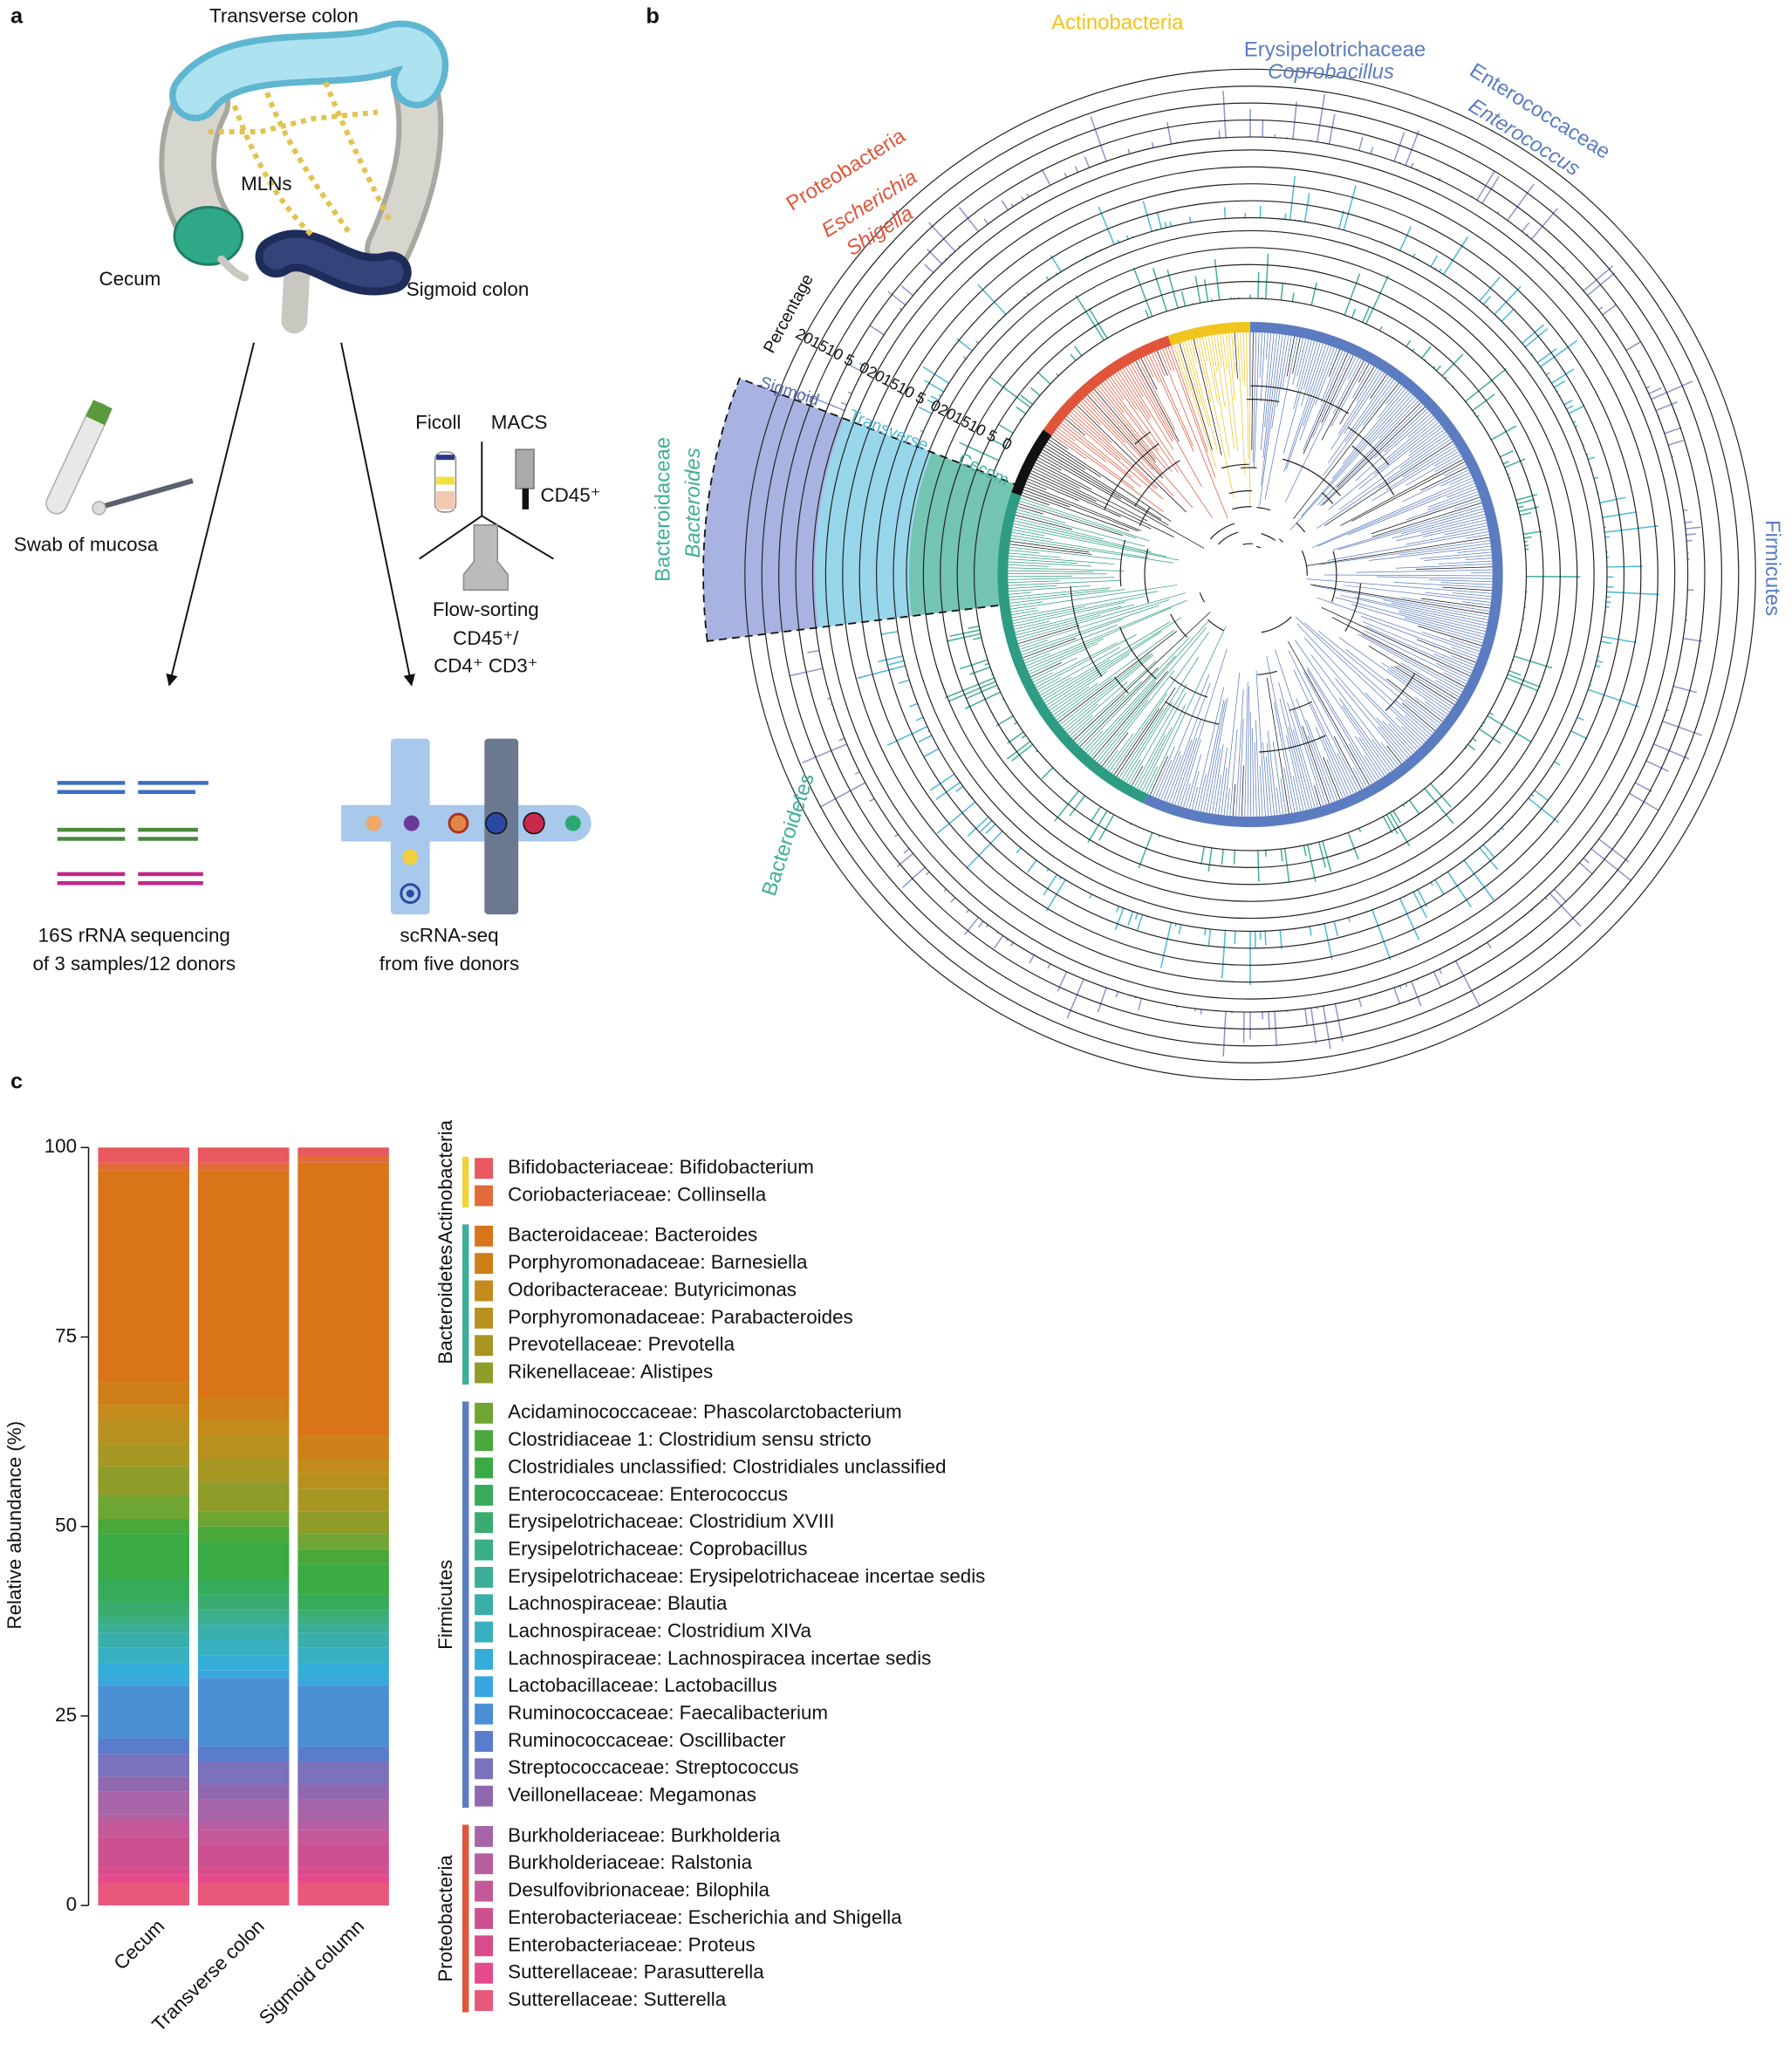 The width and height of the screenshot is (1792, 2045). I want to click on legend-group-label: Actinobacteria, so click(445, 1181).